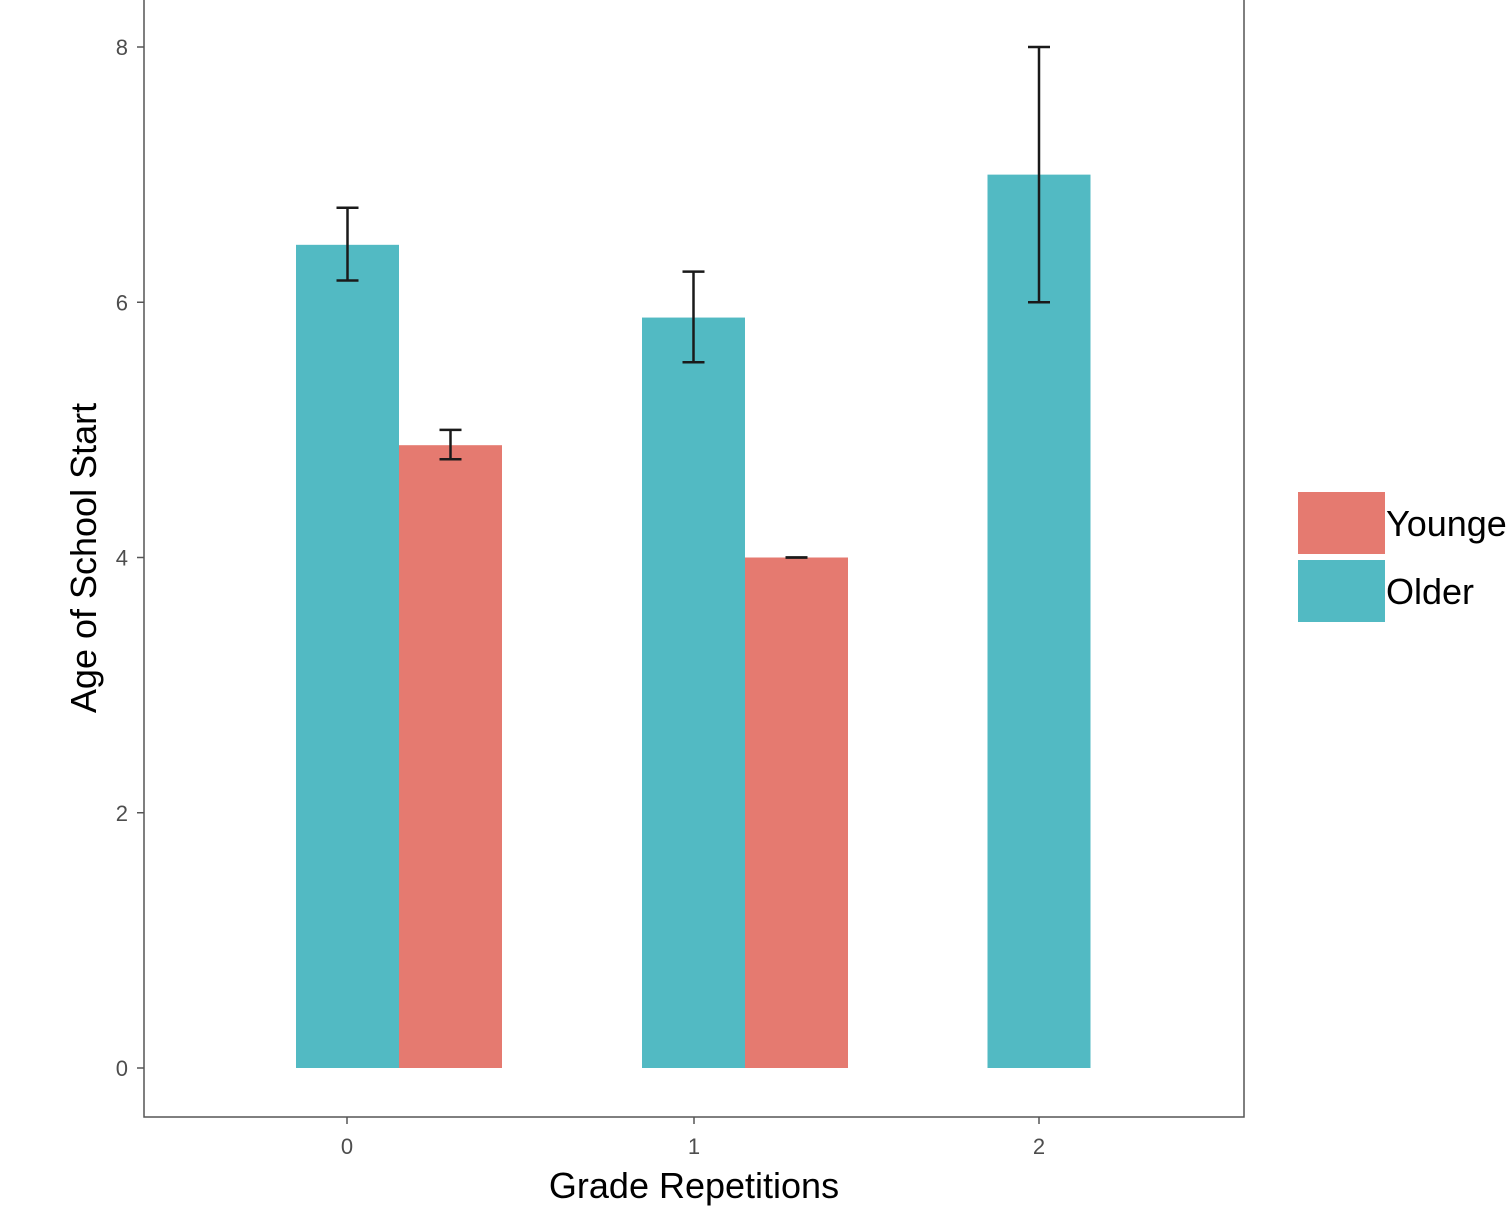 This screenshot has width=1508, height=1206. What do you see at coordinates (122, 813) in the screenshot?
I see `y-tick-label: 2` at bounding box center [122, 813].